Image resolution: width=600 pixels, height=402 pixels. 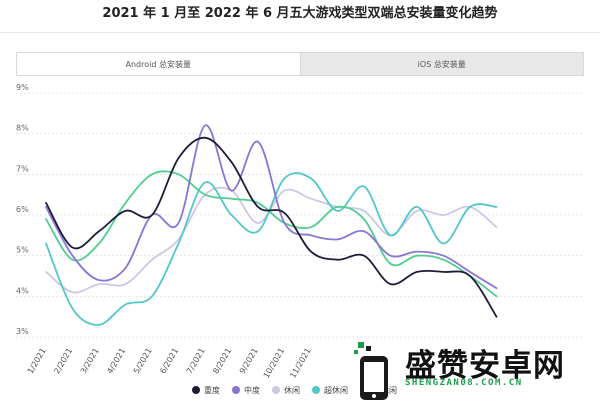 I want to click on y-tick-label: 4%, so click(x=22, y=290).